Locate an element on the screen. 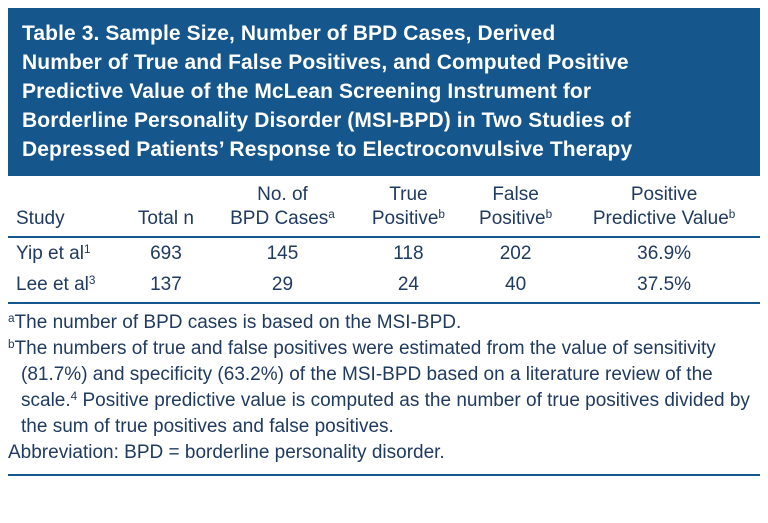 This screenshot has width=768, height=523. table-row-yip: Yip et al1 693 145 118 202 36.9% is located at coordinates (384, 253).